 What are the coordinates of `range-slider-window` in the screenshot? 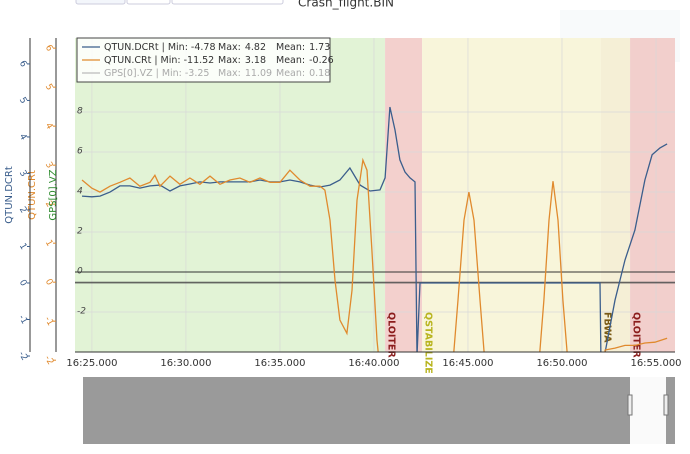 It's located at (648, 410).